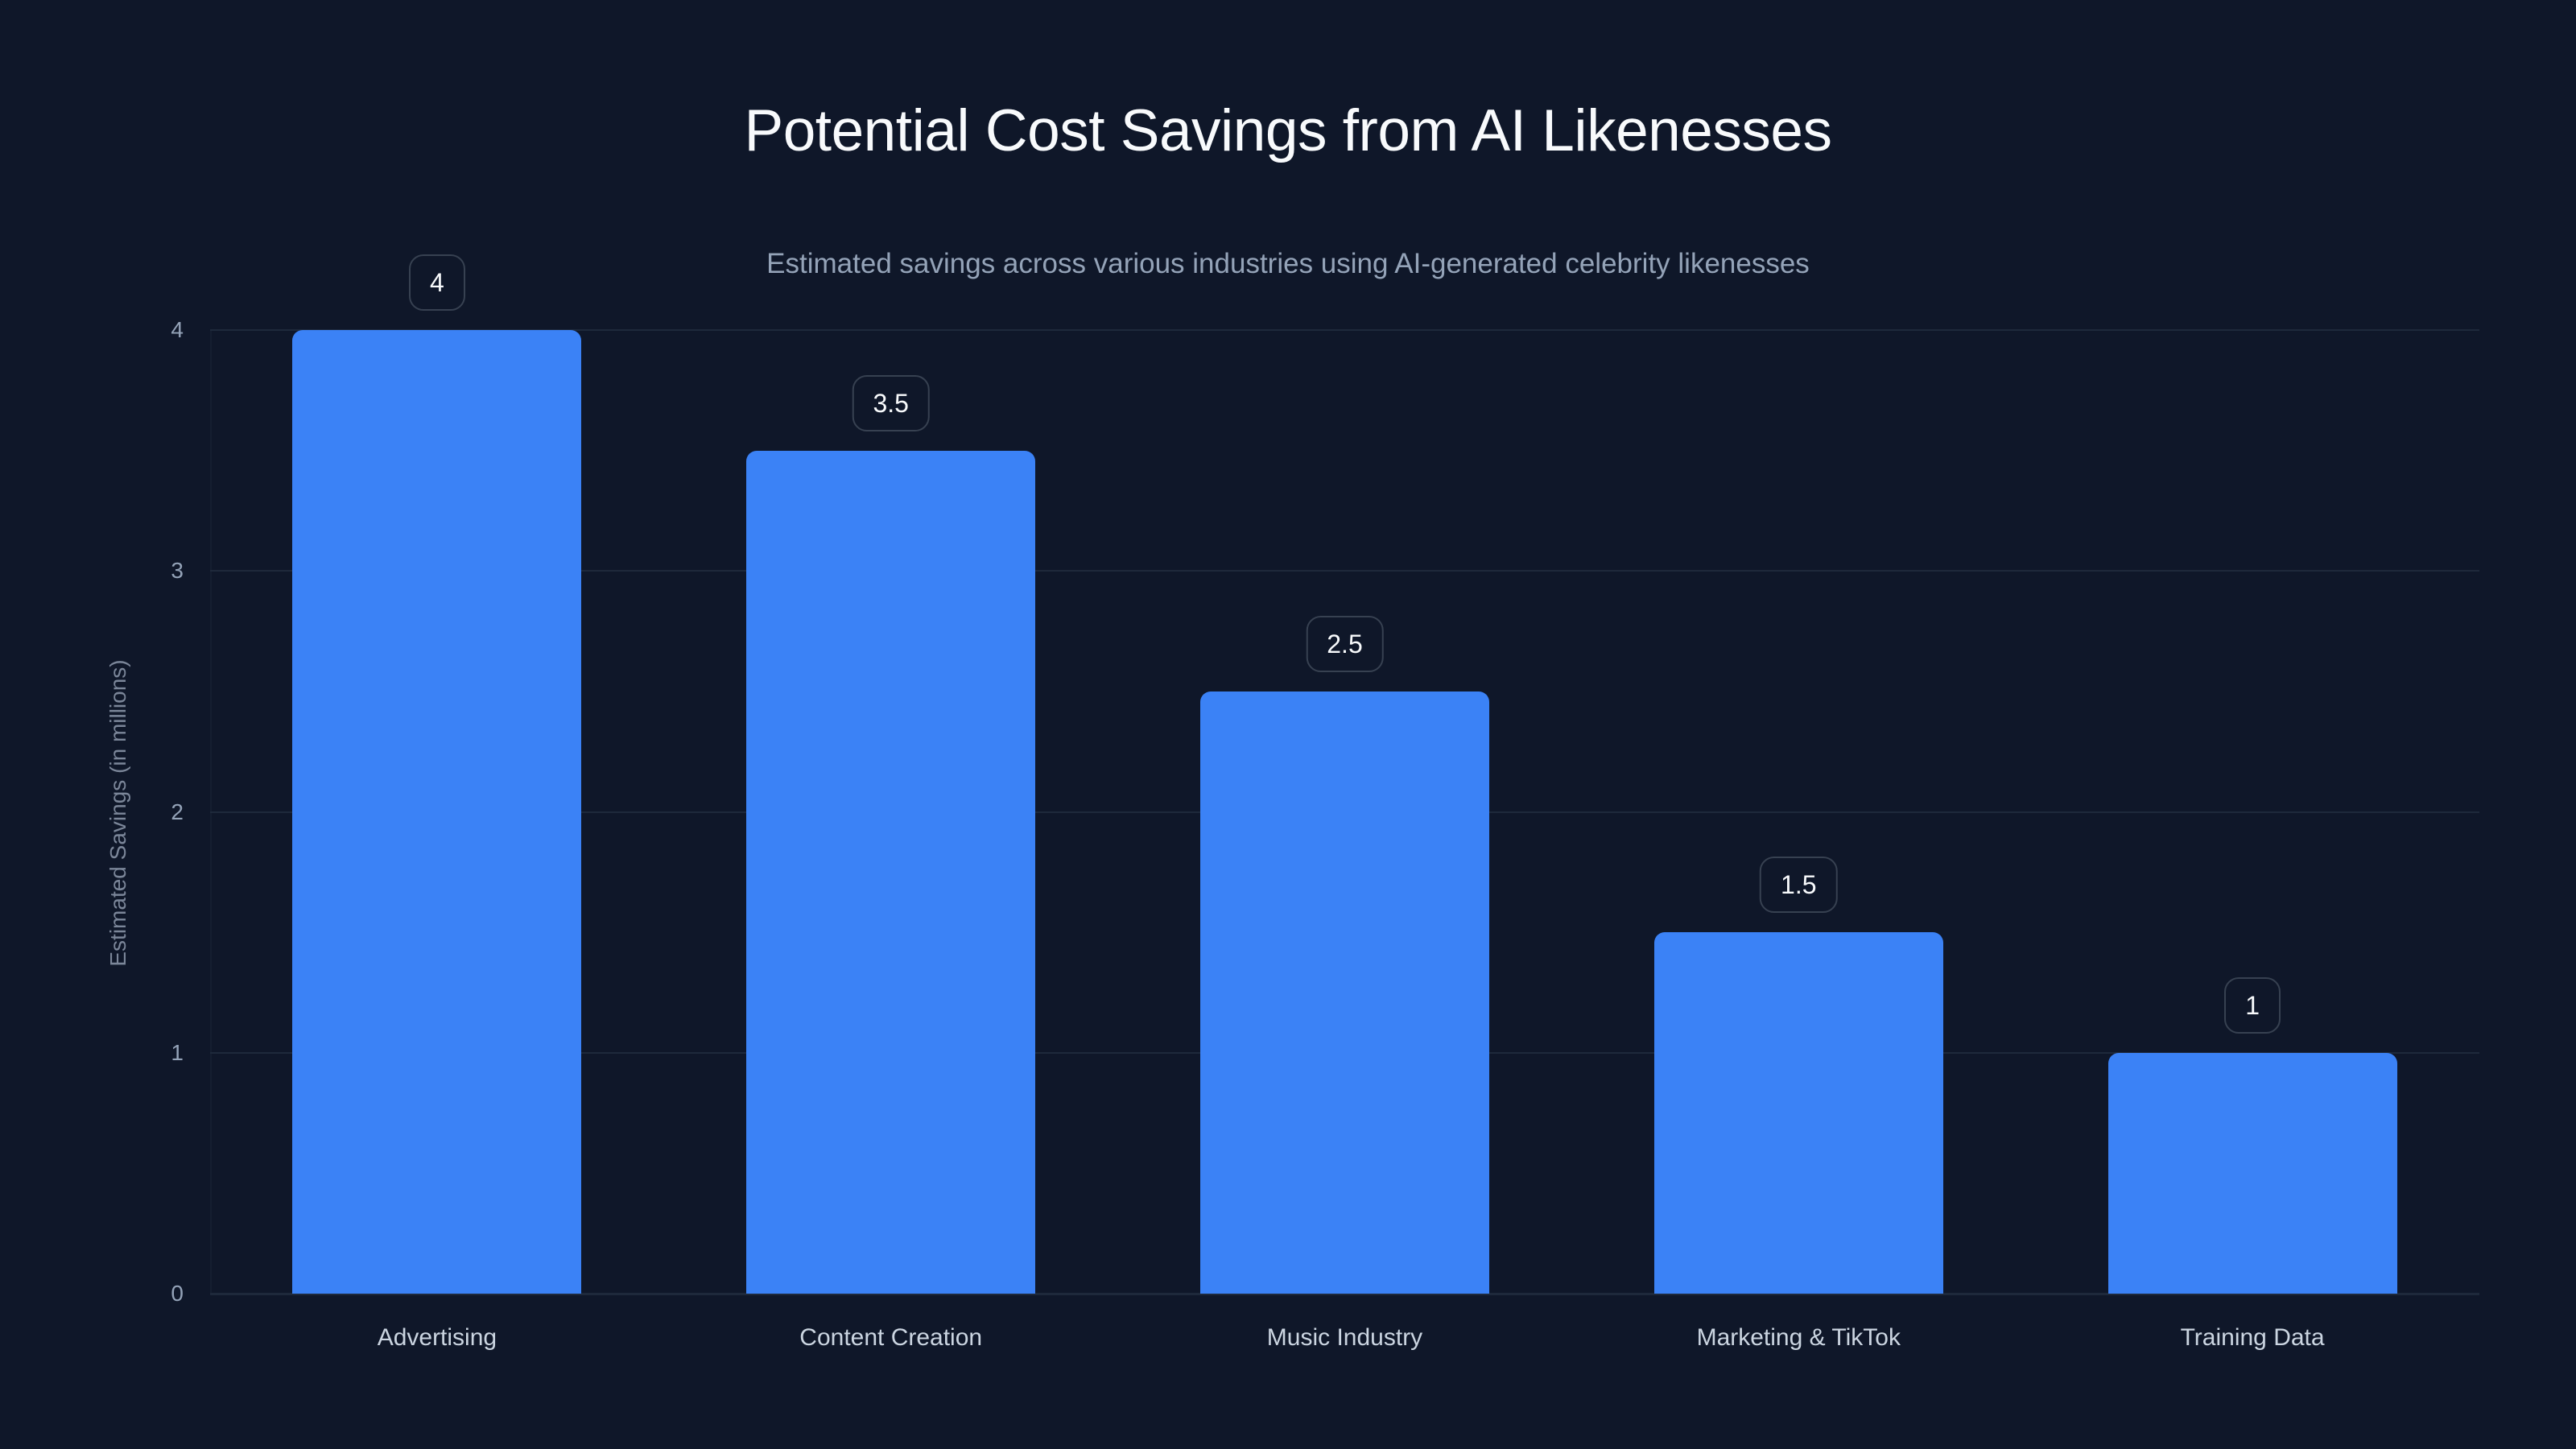 This screenshot has height=1449, width=2576. What do you see at coordinates (436, 282) in the screenshot?
I see `bar-value-label: 4` at bounding box center [436, 282].